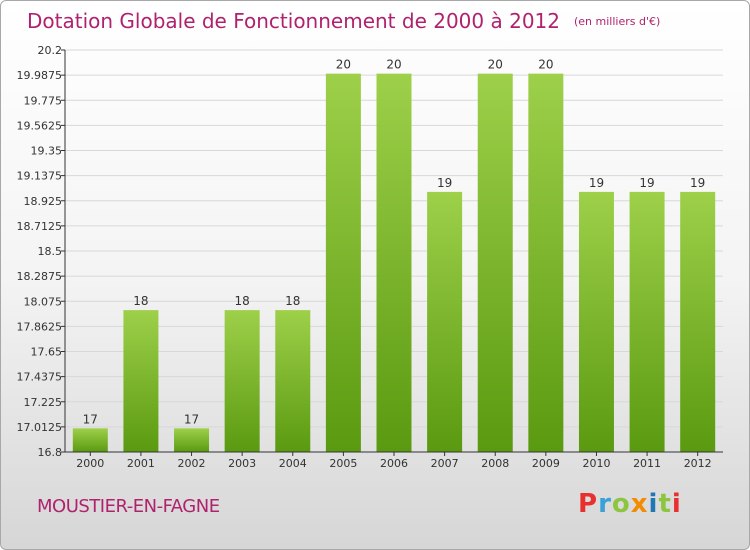 This screenshot has height=550, width=750. Describe the element at coordinates (343, 463) in the screenshot. I see `x-tick-label: 2005` at that location.